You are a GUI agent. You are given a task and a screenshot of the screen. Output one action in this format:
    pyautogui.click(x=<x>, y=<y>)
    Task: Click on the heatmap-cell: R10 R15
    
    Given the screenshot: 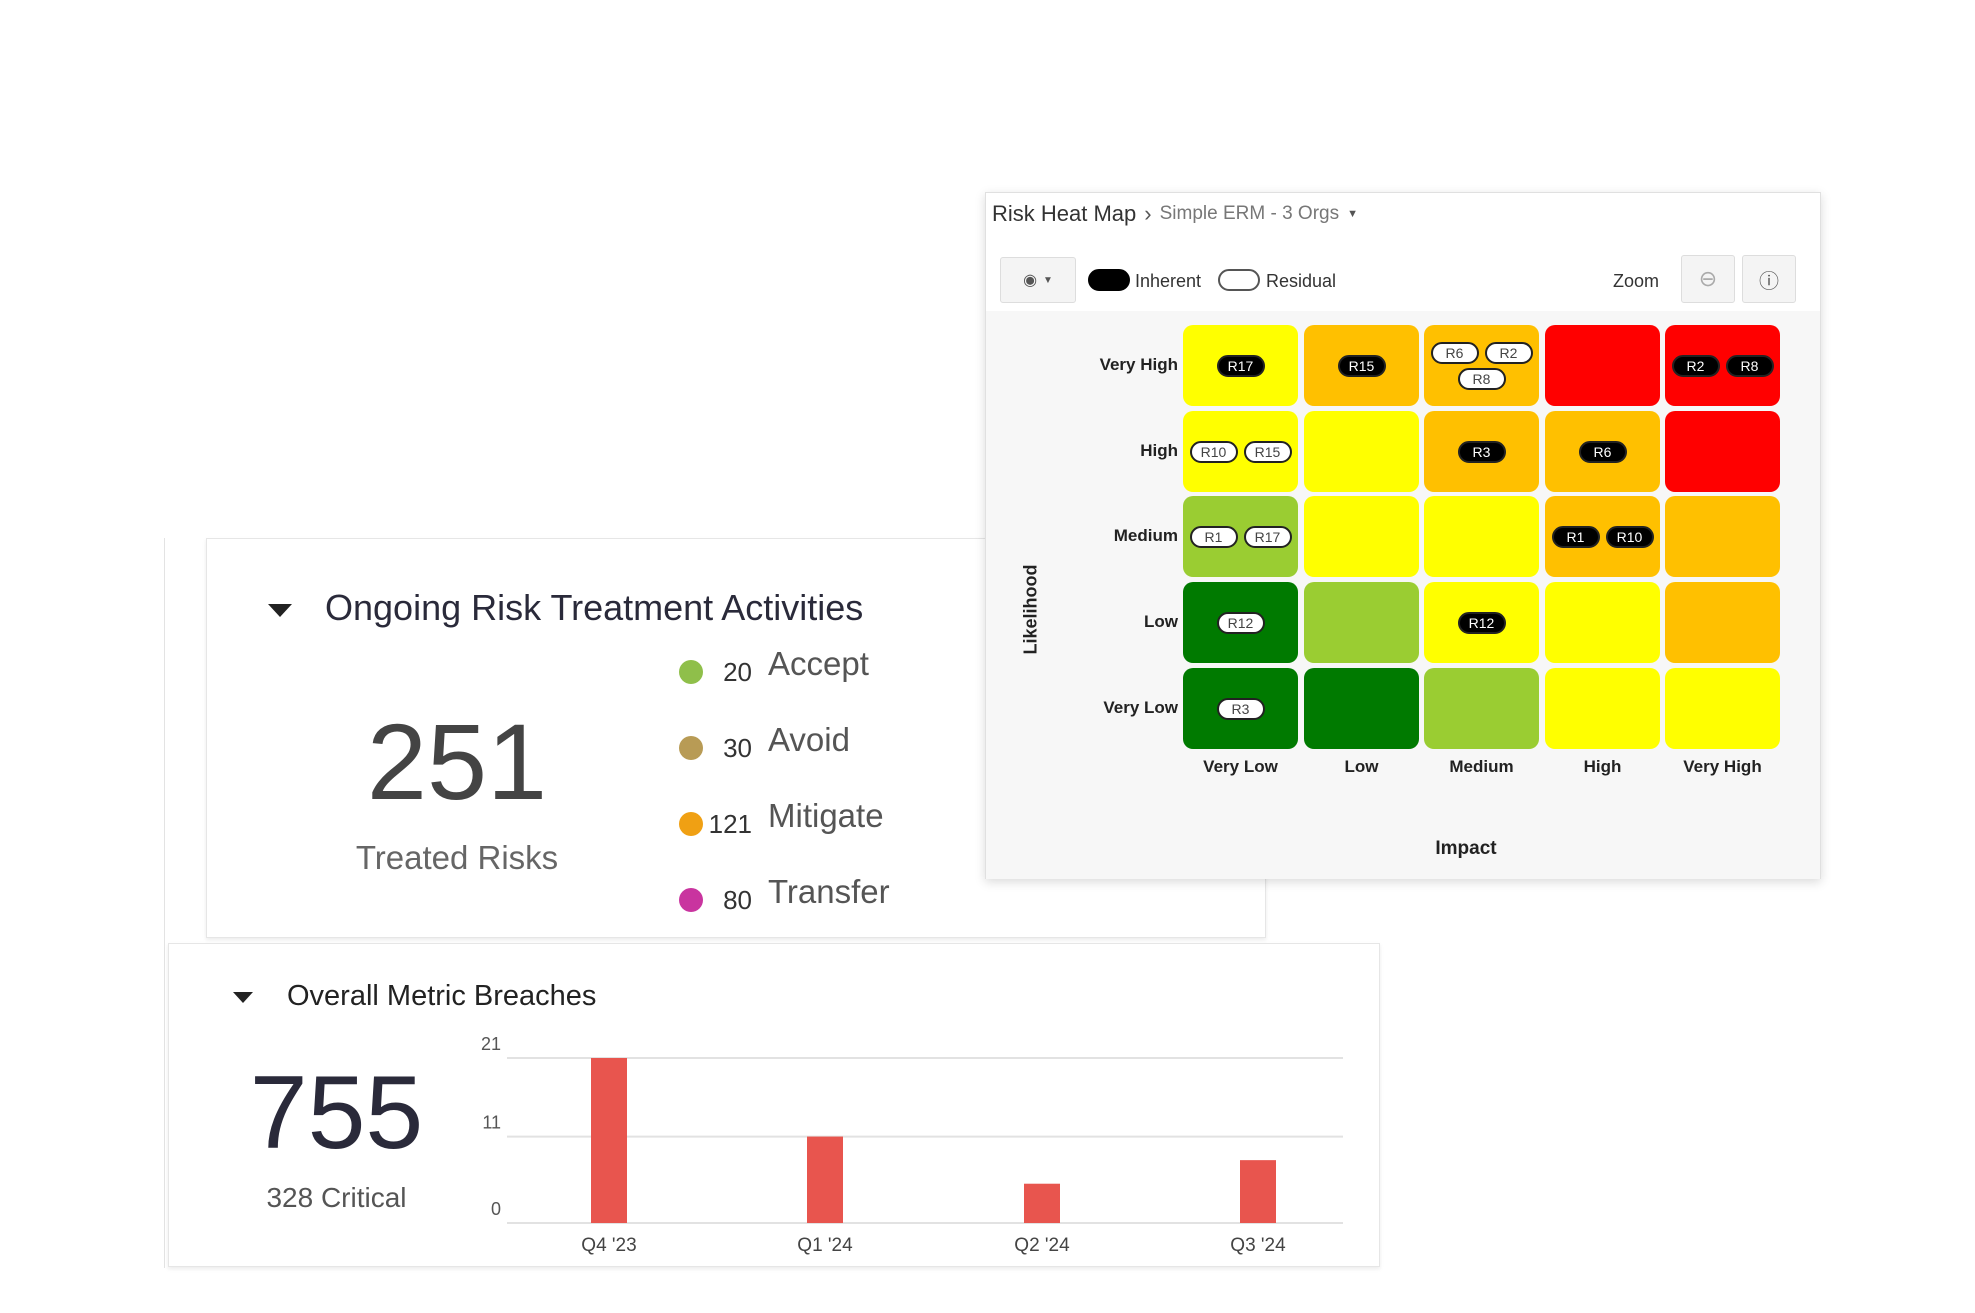 What is the action you would take?
    pyautogui.click(x=1240, y=451)
    